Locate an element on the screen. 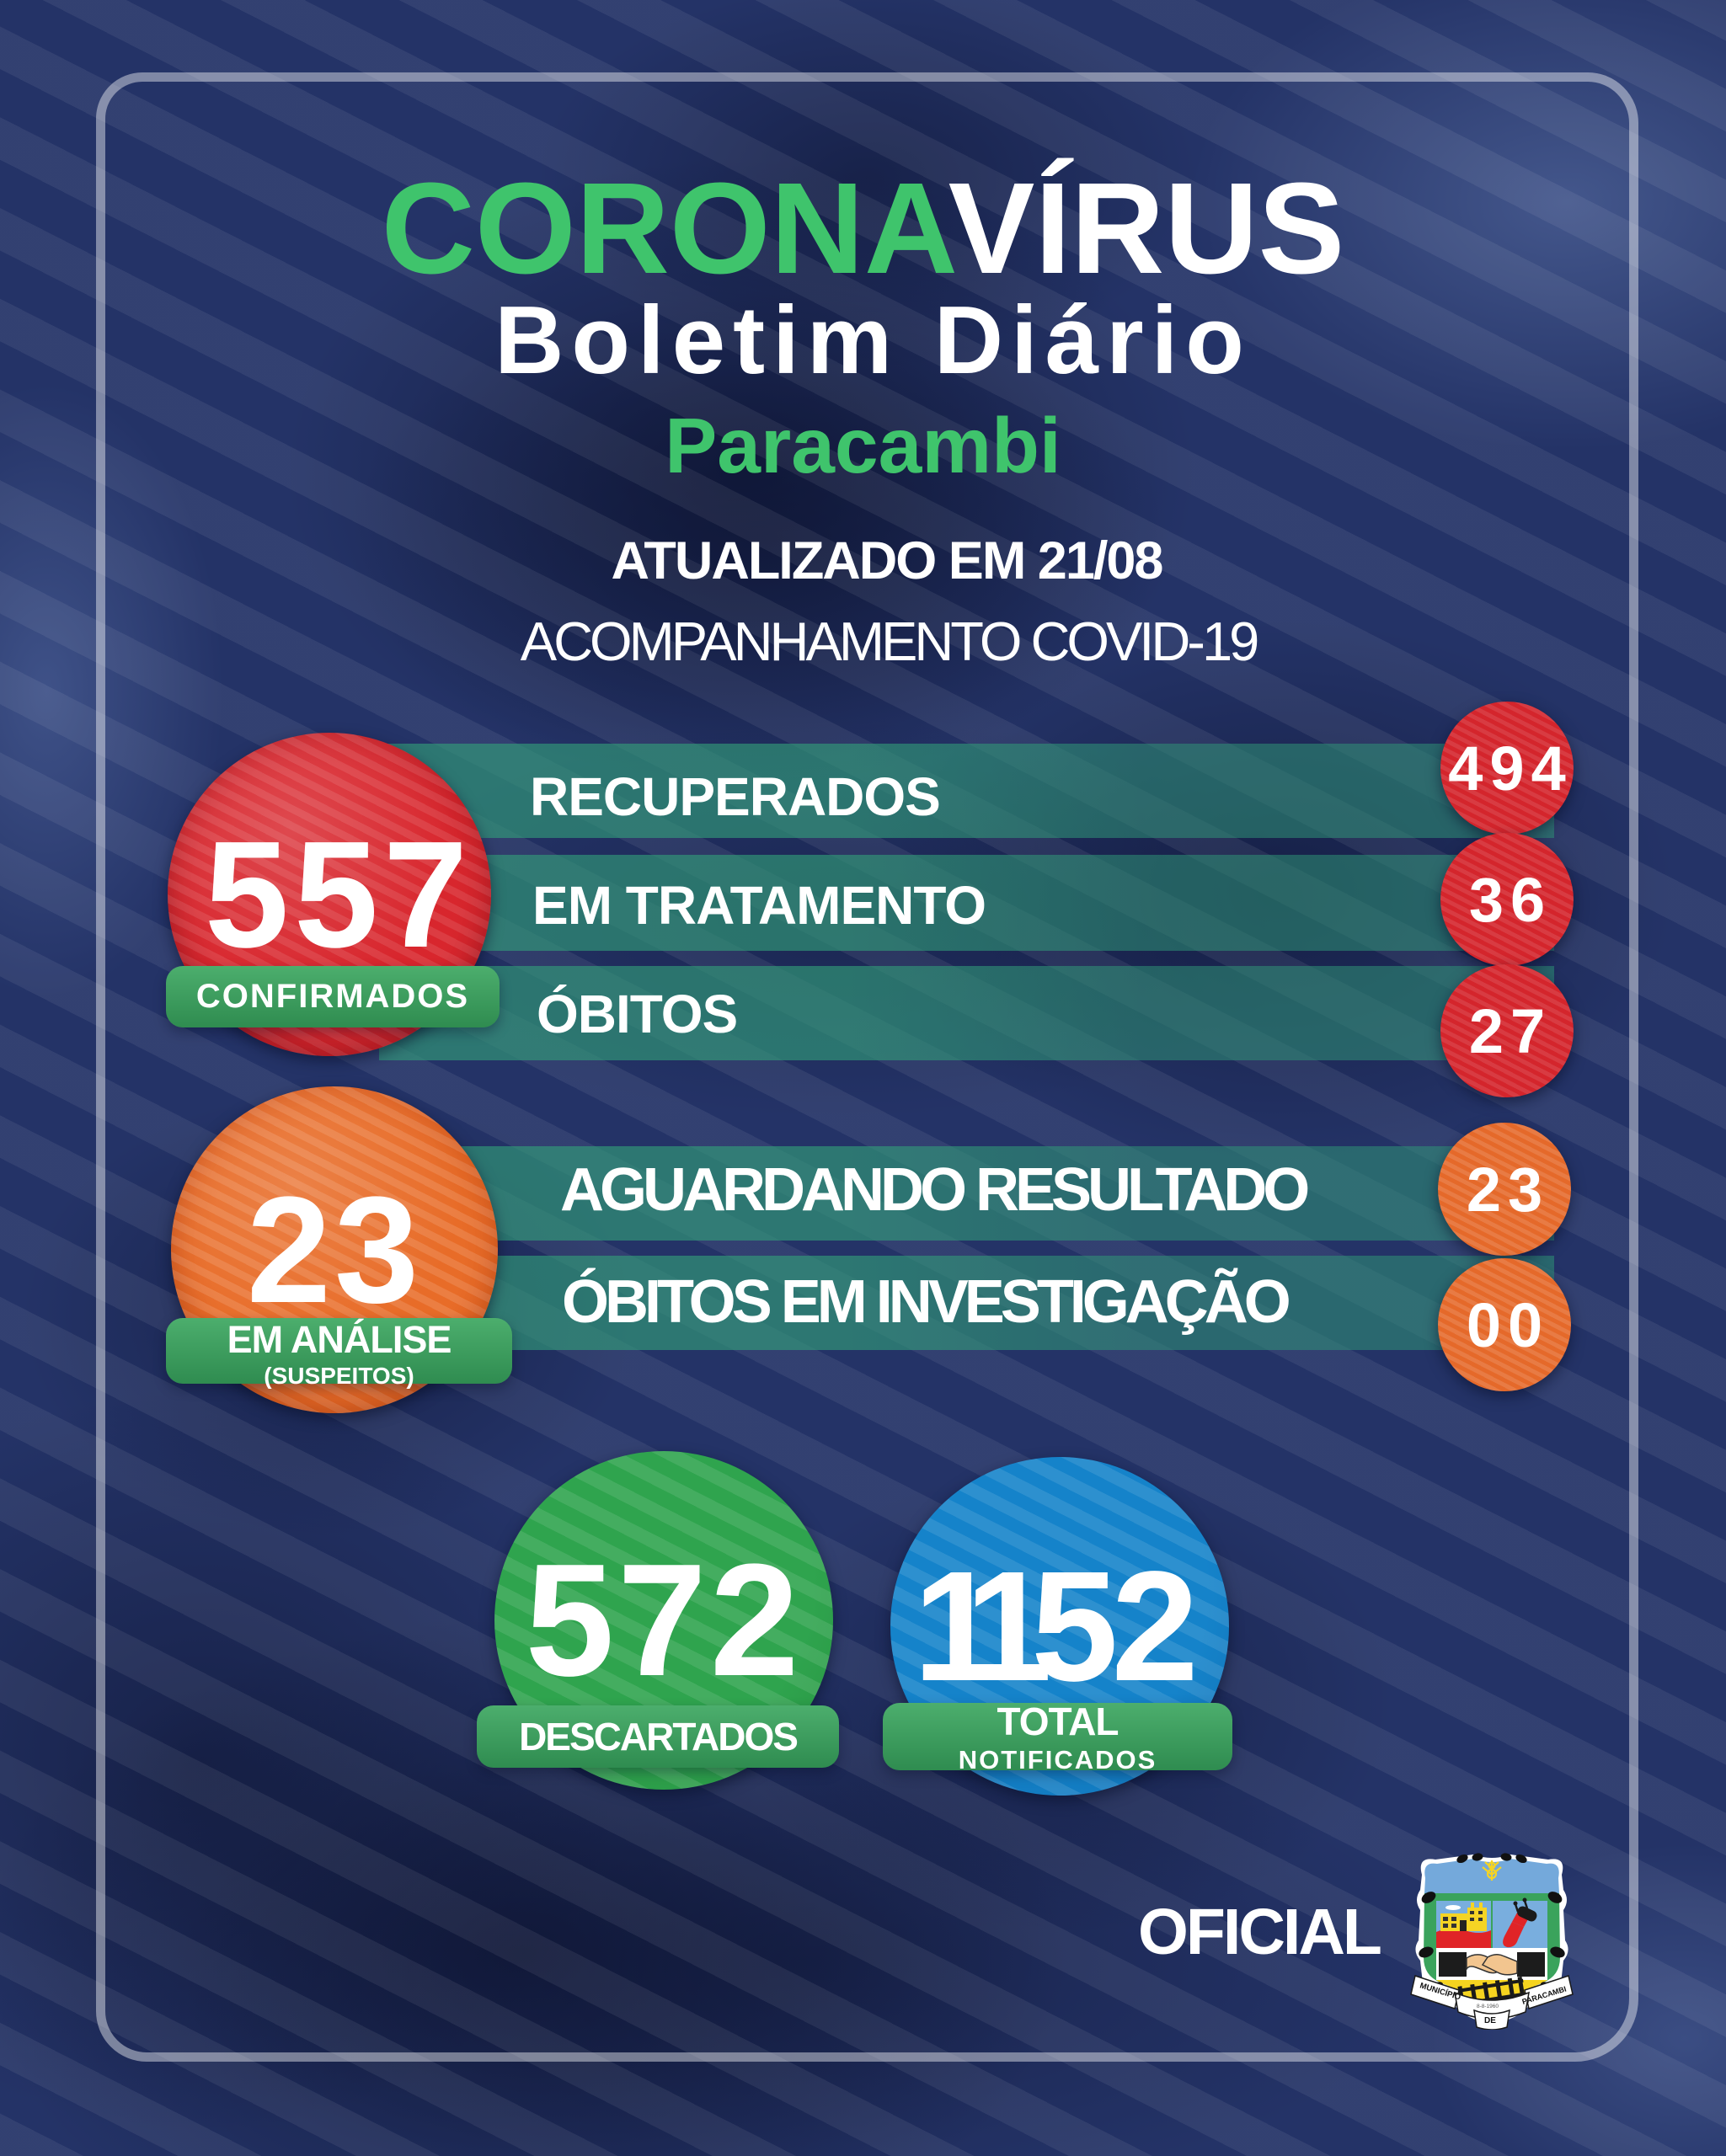  svg-text: DE is located at coordinates (1490, 2021).